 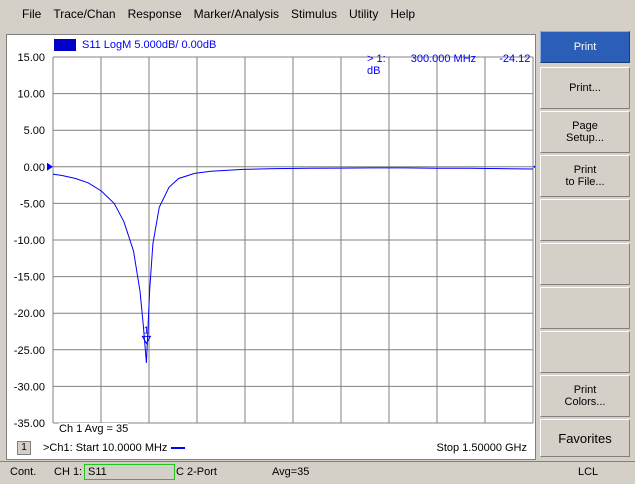 I want to click on marker-id: > 1:, so click(x=376, y=59).